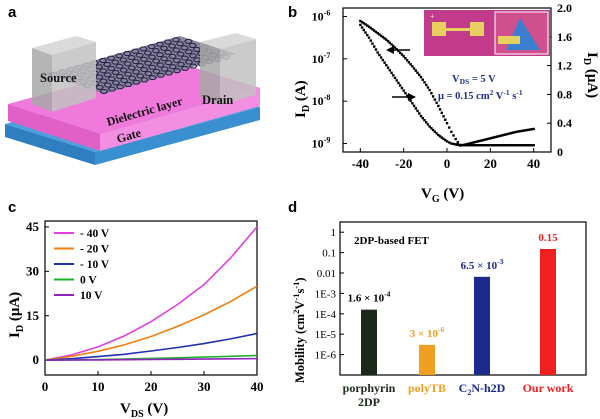 This screenshot has height=419, width=600. I want to click on c-ylabel: ID (μA), so click(16, 315).